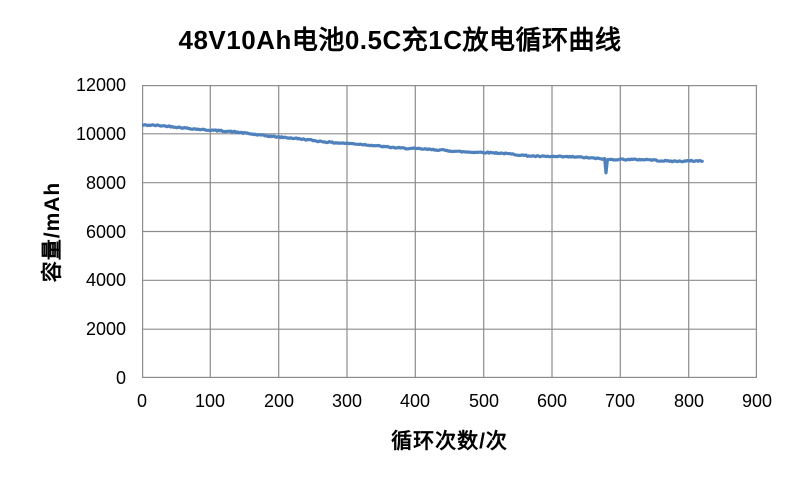  Describe the element at coordinates (552, 401) in the screenshot. I see `x-tick-label: 600` at that location.